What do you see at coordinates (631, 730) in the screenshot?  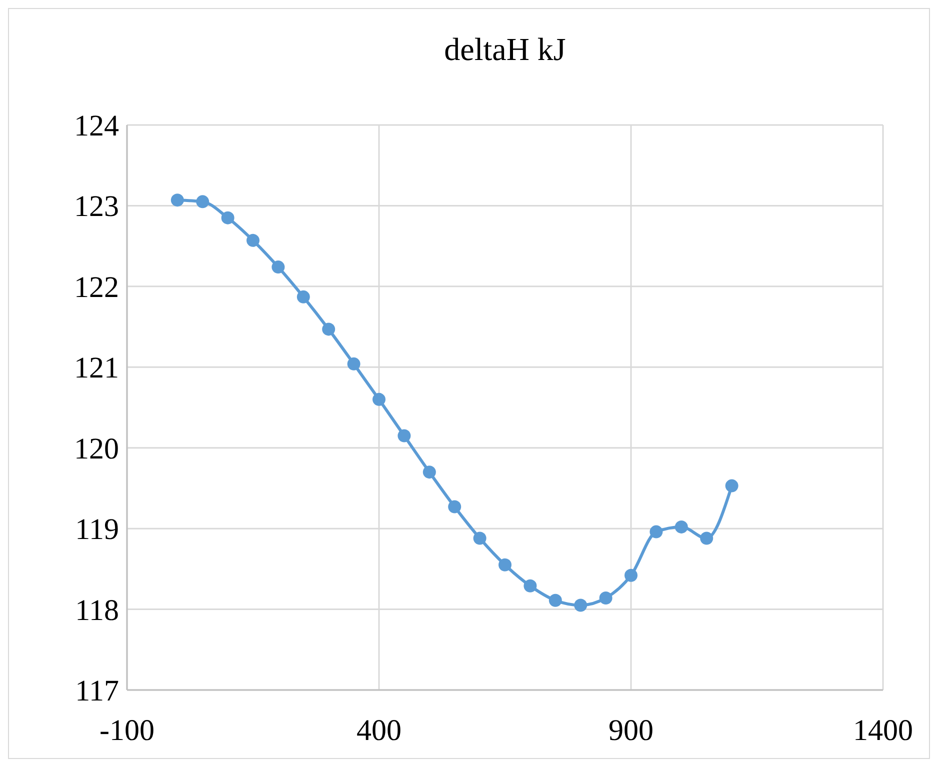 I see `x-tick-label: 900` at bounding box center [631, 730].